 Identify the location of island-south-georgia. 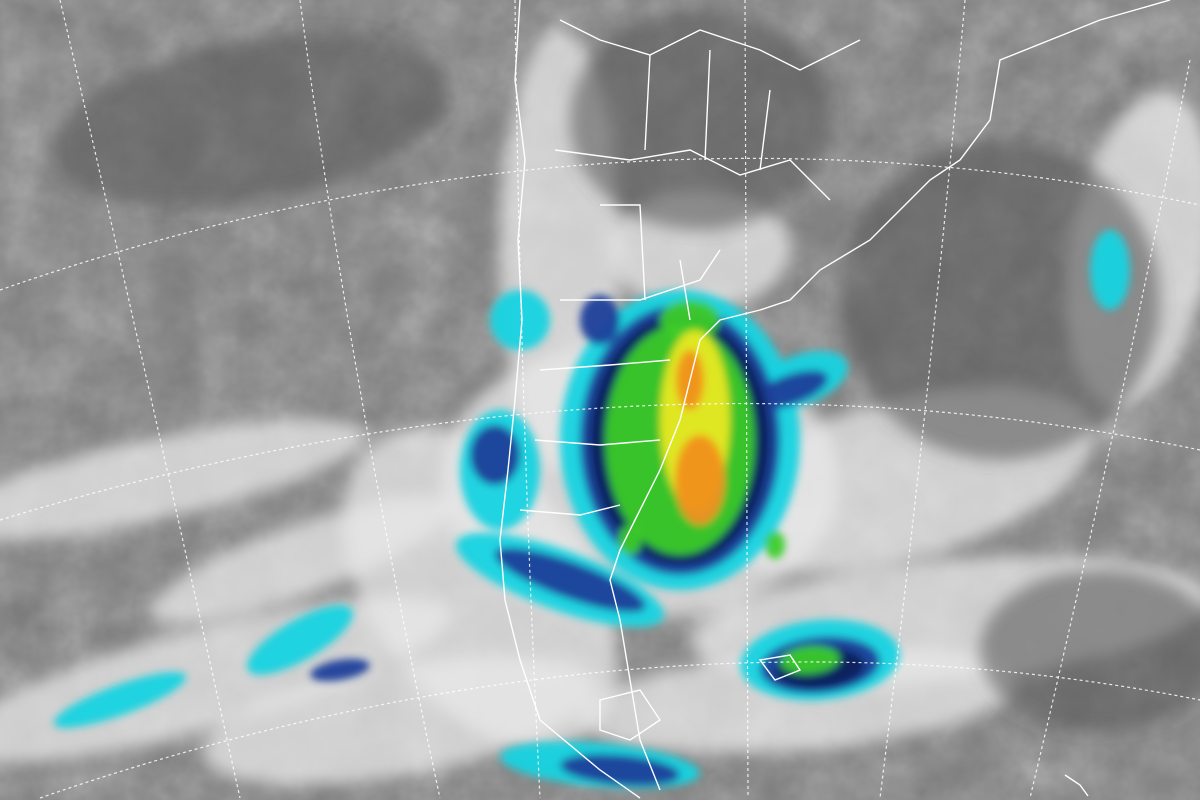
(1076, 785).